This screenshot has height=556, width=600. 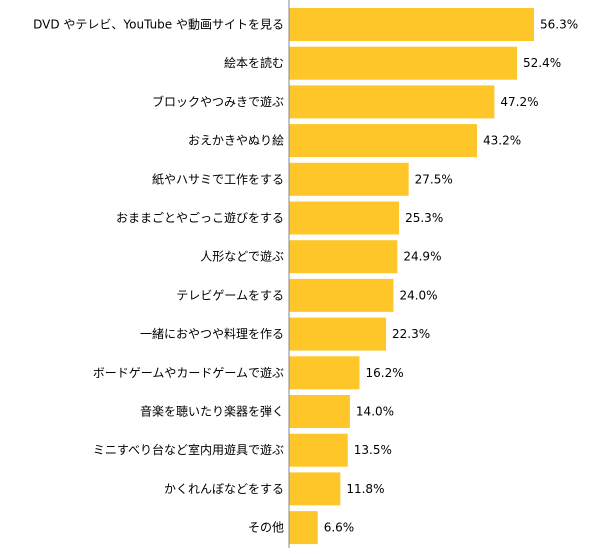 I want to click on value-label: 56.3%, so click(x=559, y=25).